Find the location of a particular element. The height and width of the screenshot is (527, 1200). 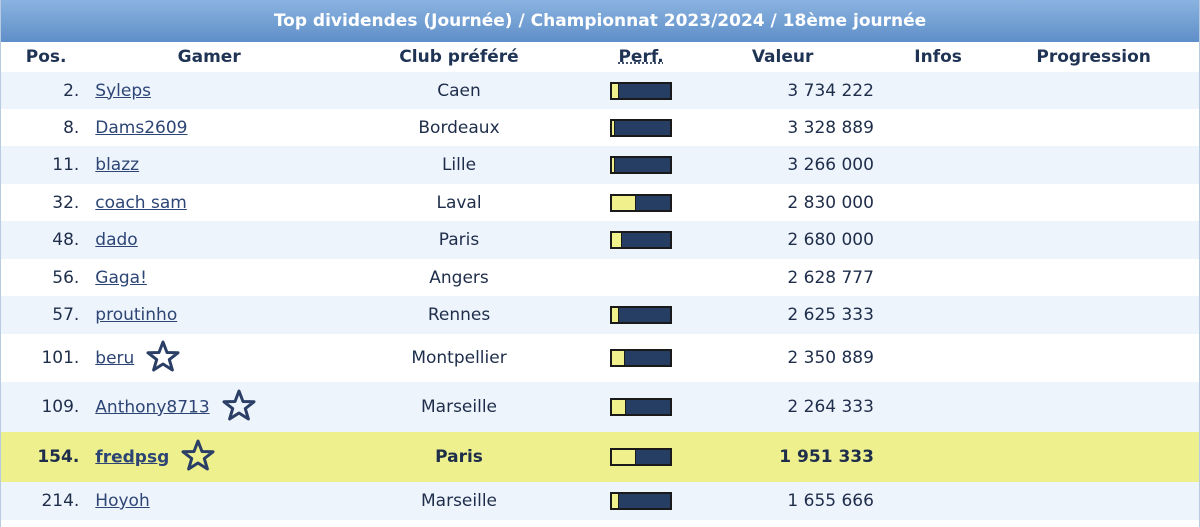

header-perf-label: Perf. is located at coordinates (641, 57).